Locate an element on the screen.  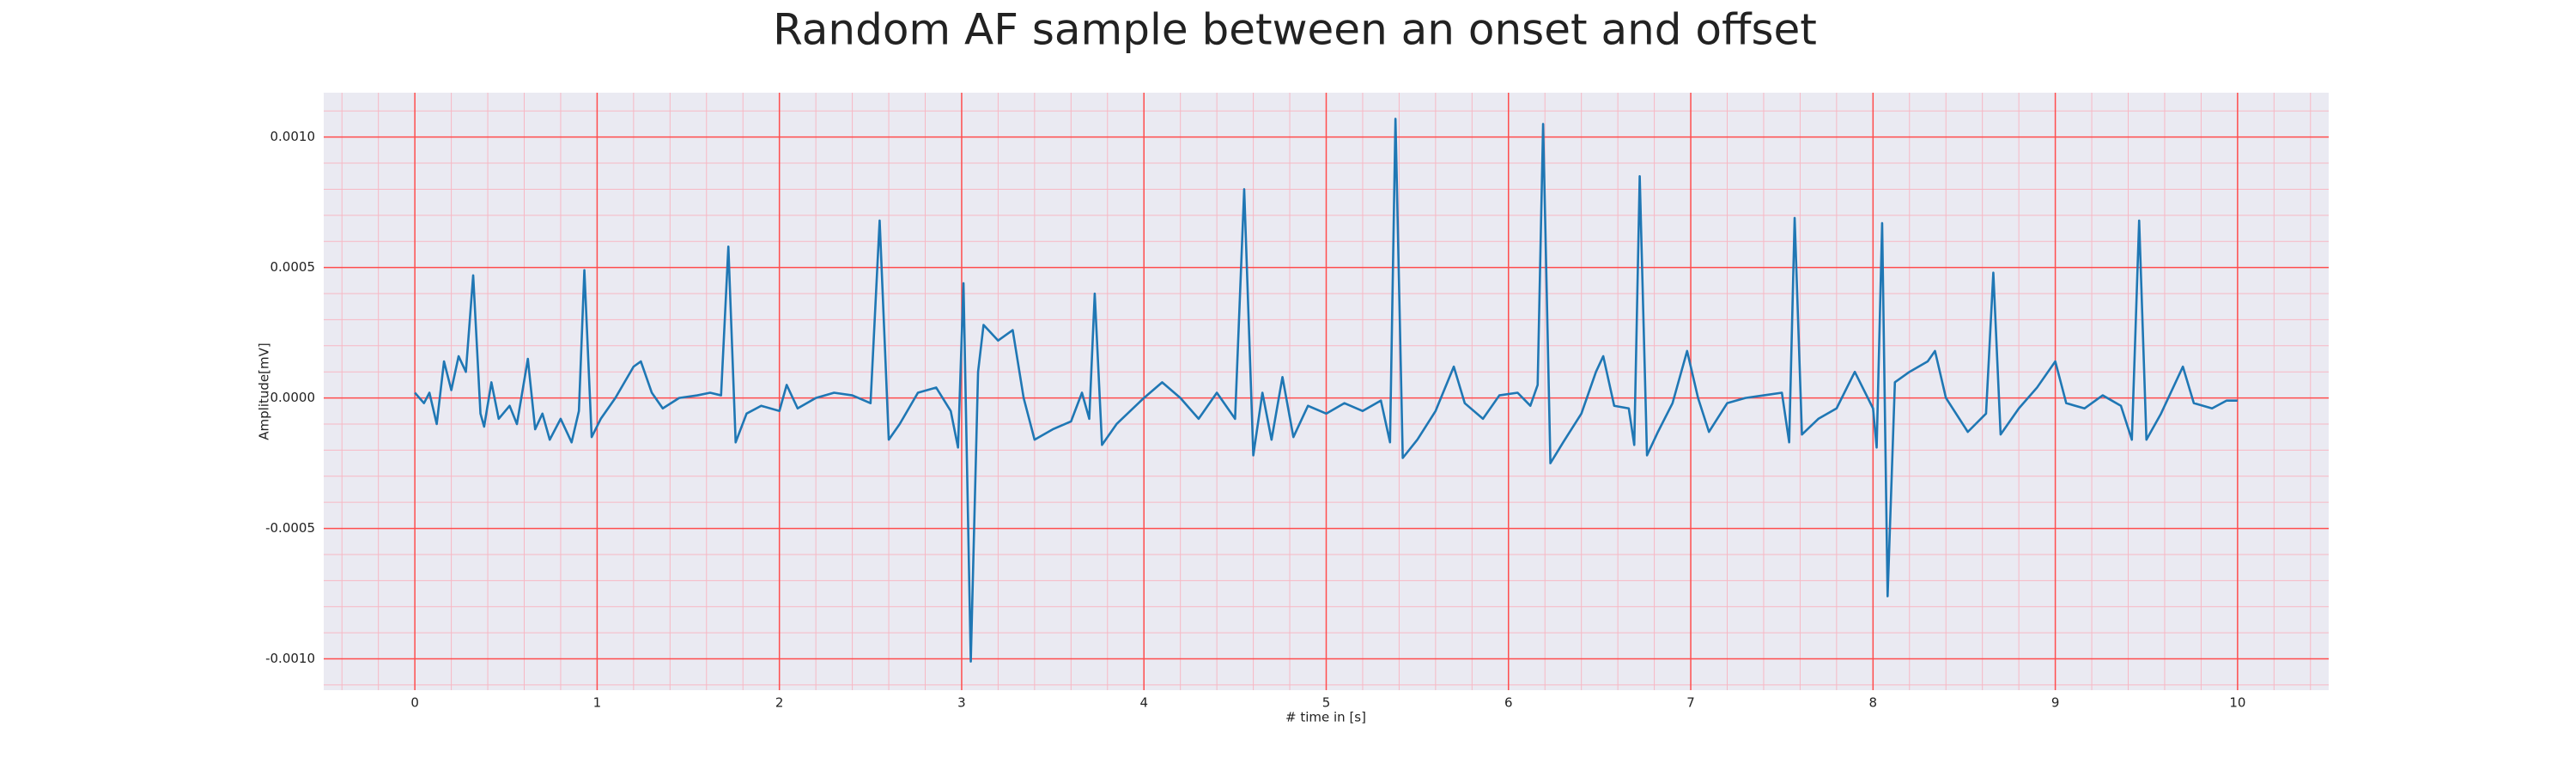
x-tick-label: 3 is located at coordinates (962, 703).